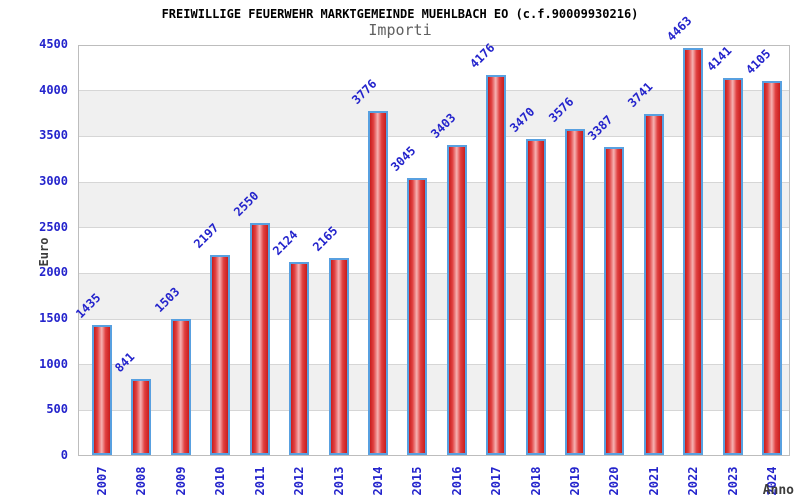 The width and height of the screenshot is (800, 500). I want to click on y-tick-label: 2500, so click(53, 226).